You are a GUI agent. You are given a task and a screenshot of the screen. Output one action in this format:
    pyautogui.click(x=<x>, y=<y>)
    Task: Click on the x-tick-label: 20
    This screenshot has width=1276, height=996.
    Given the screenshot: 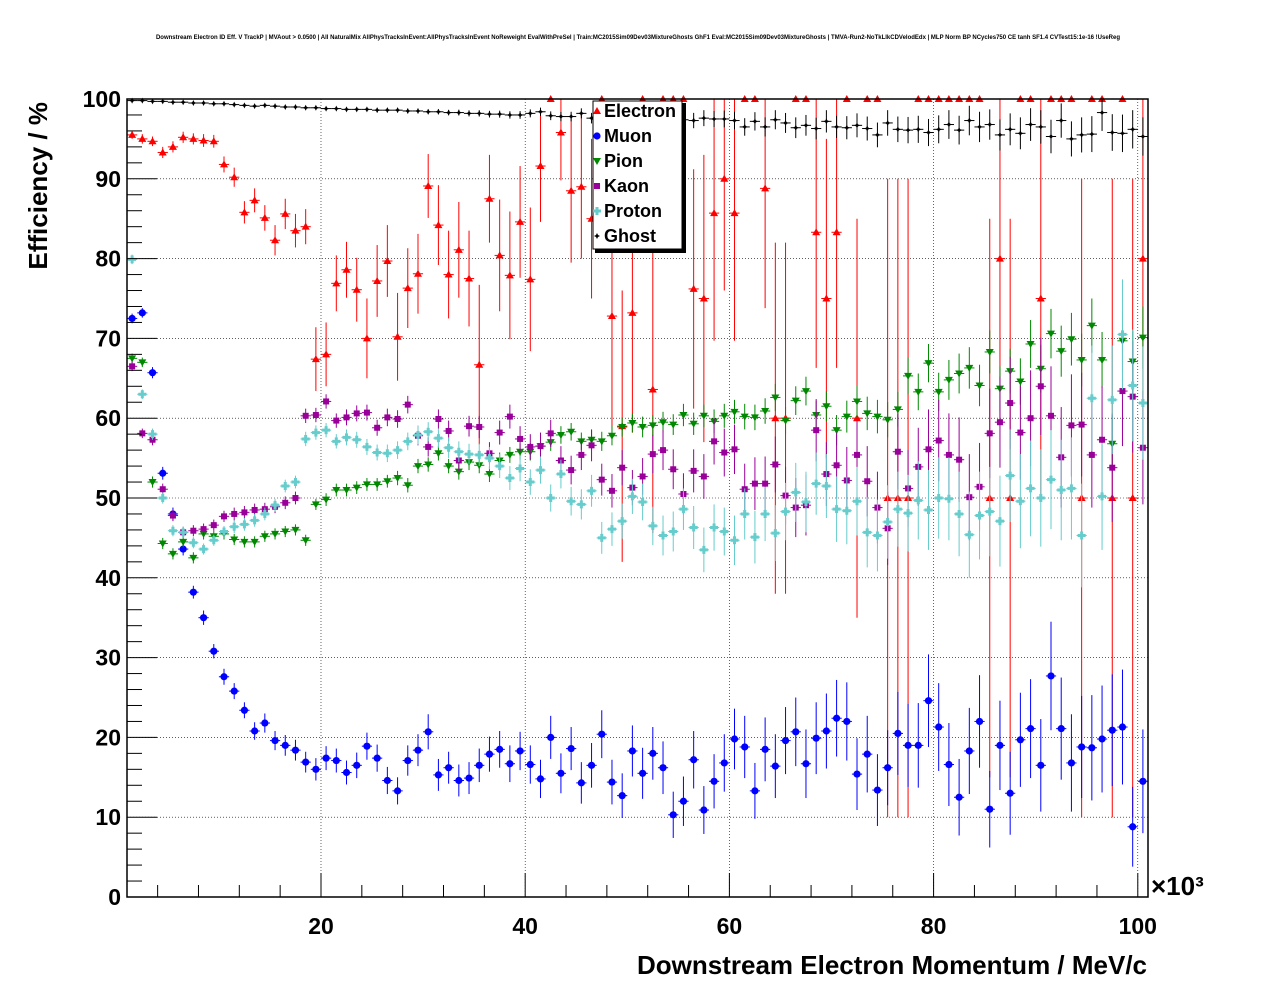 What is the action you would take?
    pyautogui.click(x=321, y=926)
    